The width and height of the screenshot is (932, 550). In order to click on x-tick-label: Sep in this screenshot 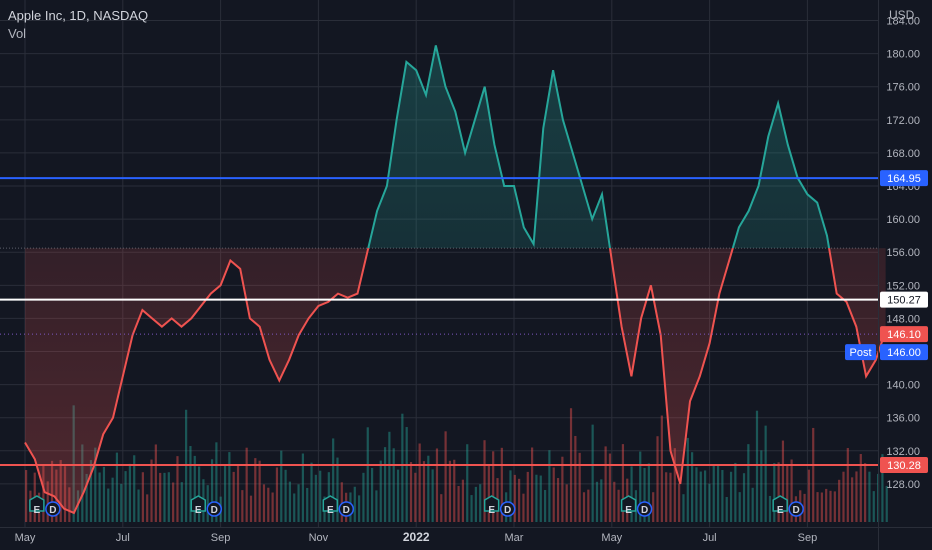, I will do `click(221, 538)`.